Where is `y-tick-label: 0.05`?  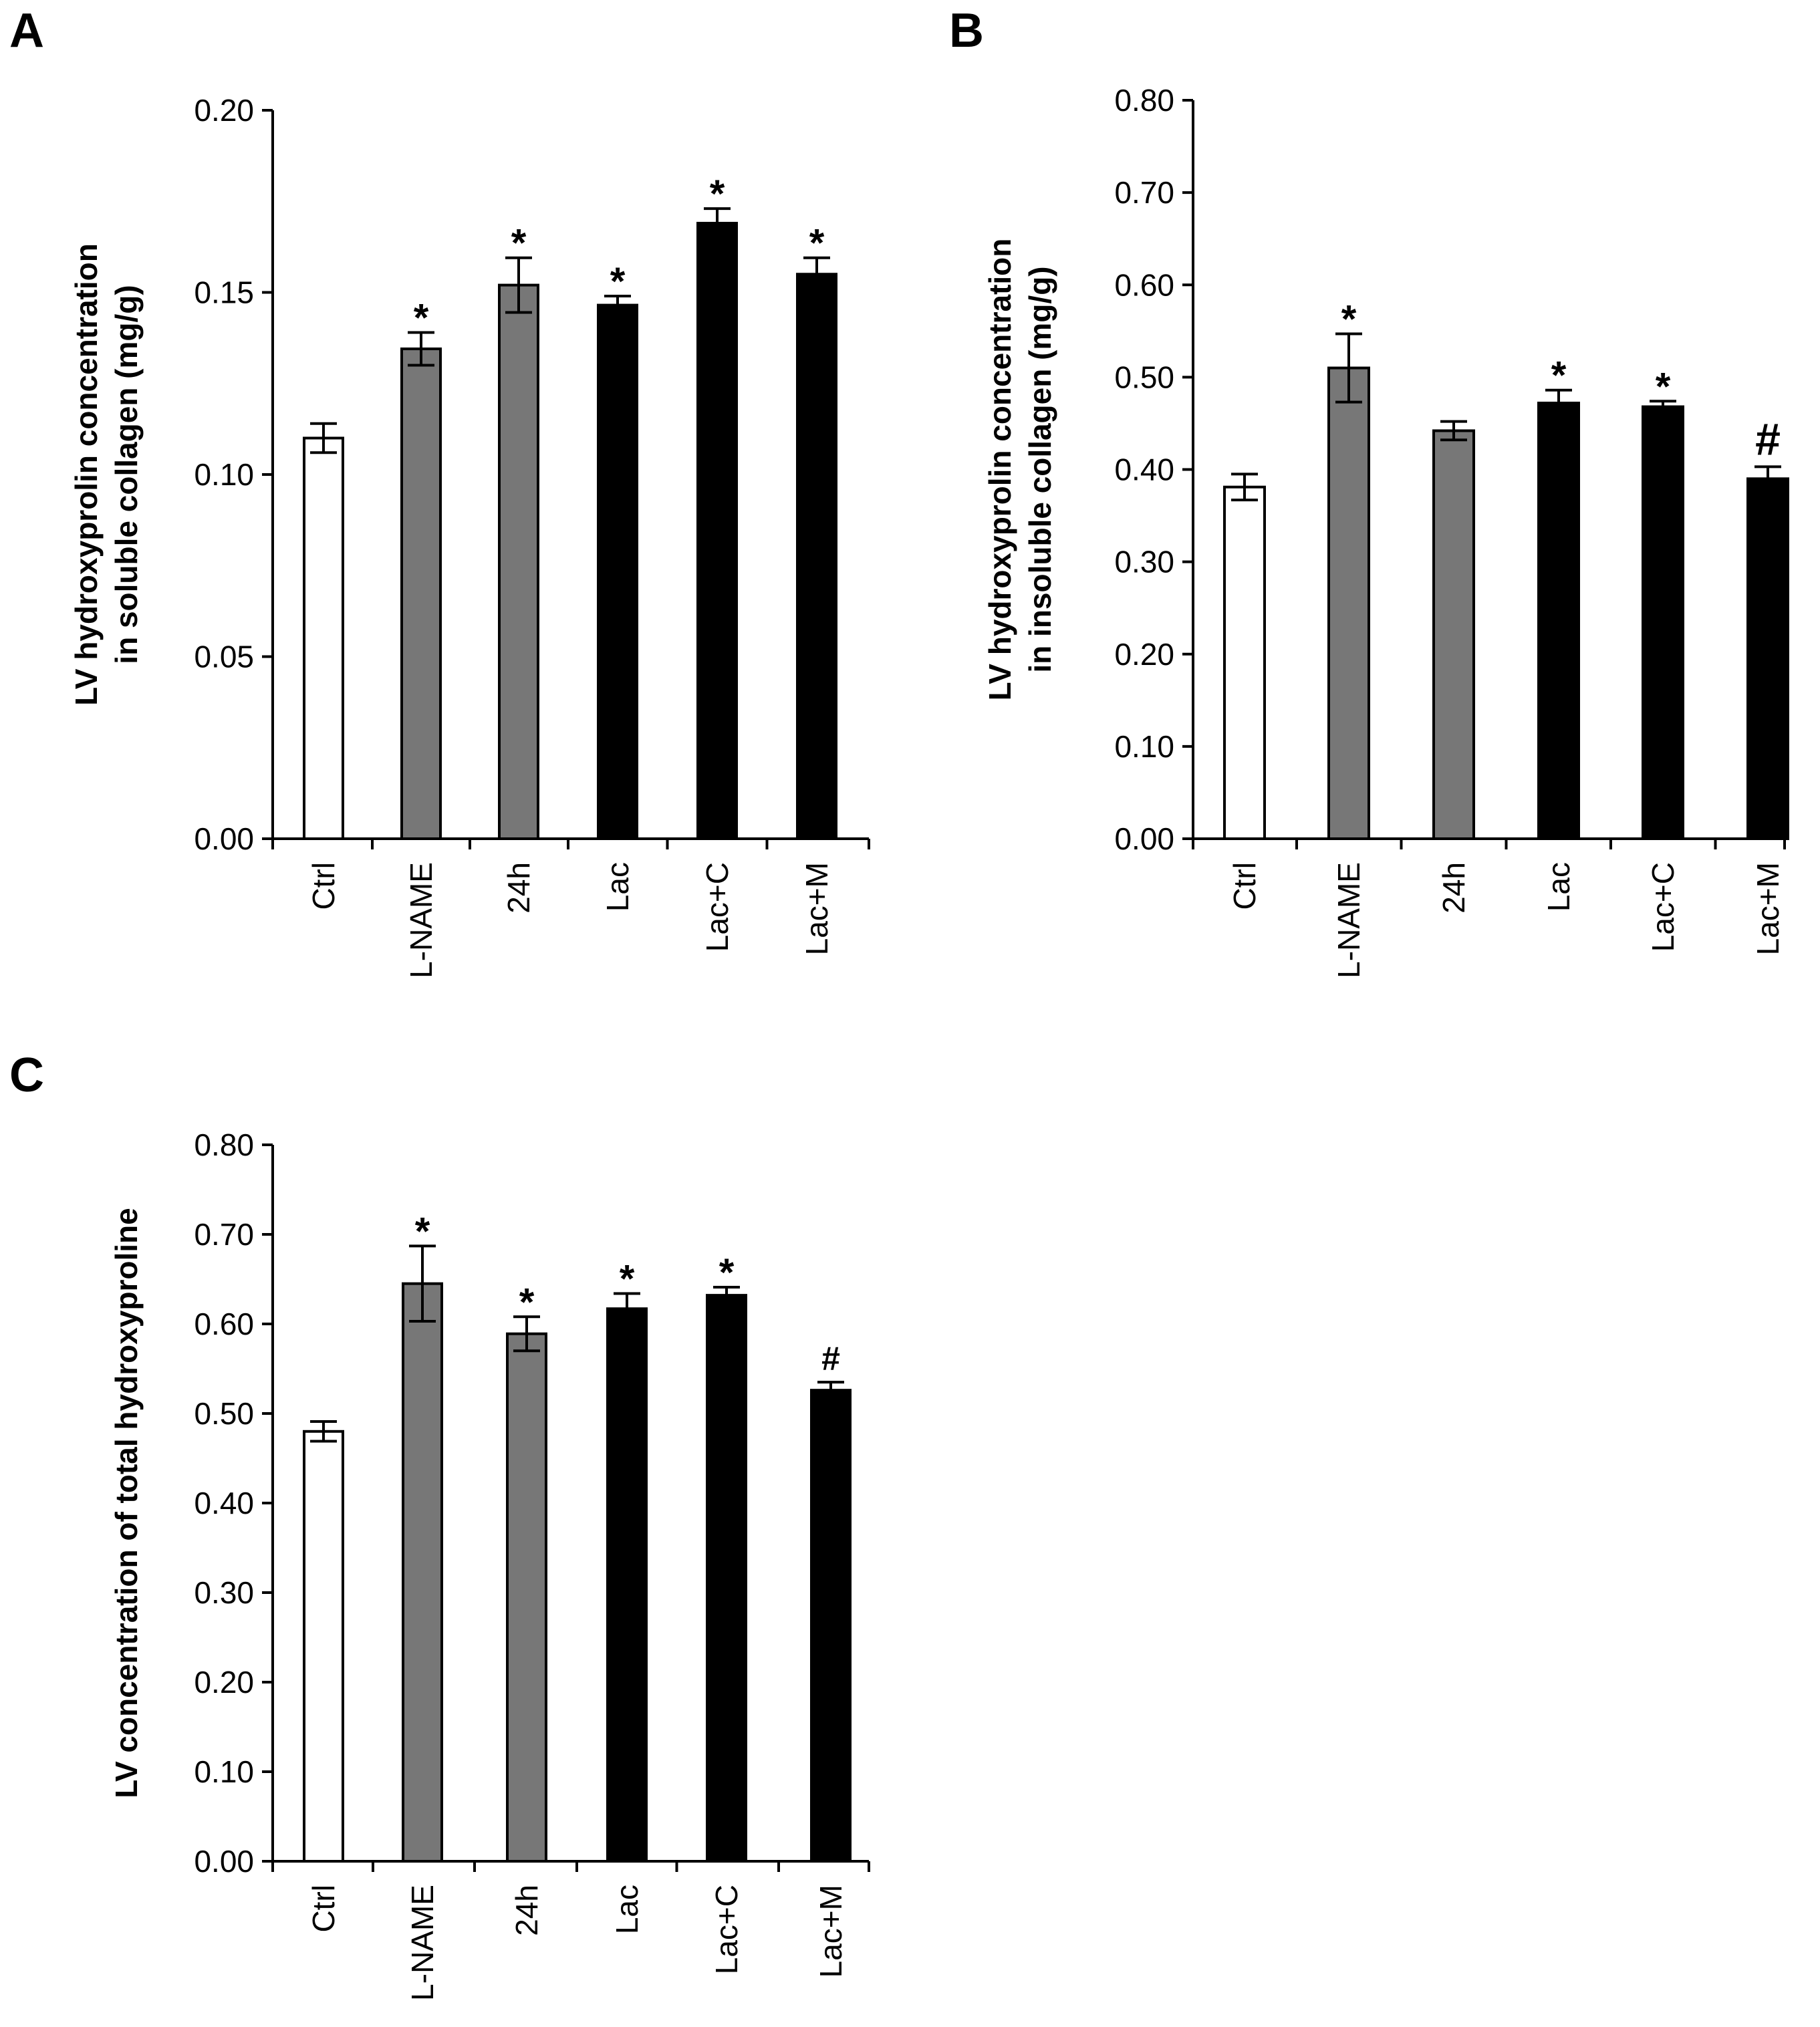
y-tick-label: 0.05 is located at coordinates (224, 657).